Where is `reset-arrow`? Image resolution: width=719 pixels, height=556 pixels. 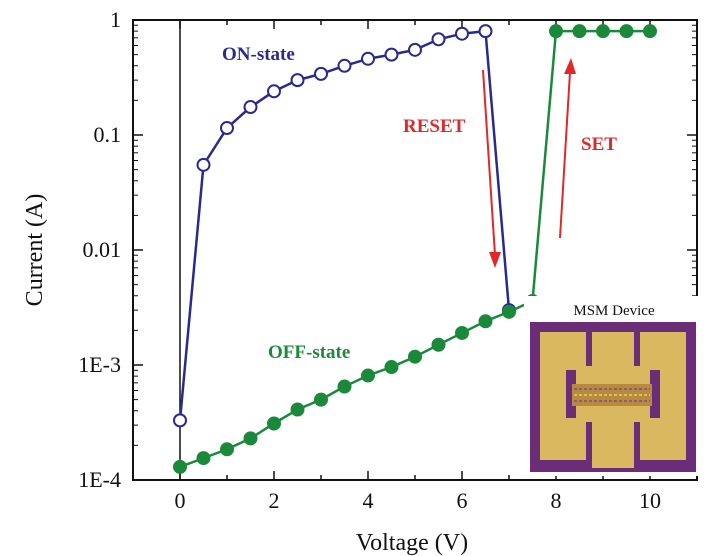
reset-arrow is located at coordinates (491, 168).